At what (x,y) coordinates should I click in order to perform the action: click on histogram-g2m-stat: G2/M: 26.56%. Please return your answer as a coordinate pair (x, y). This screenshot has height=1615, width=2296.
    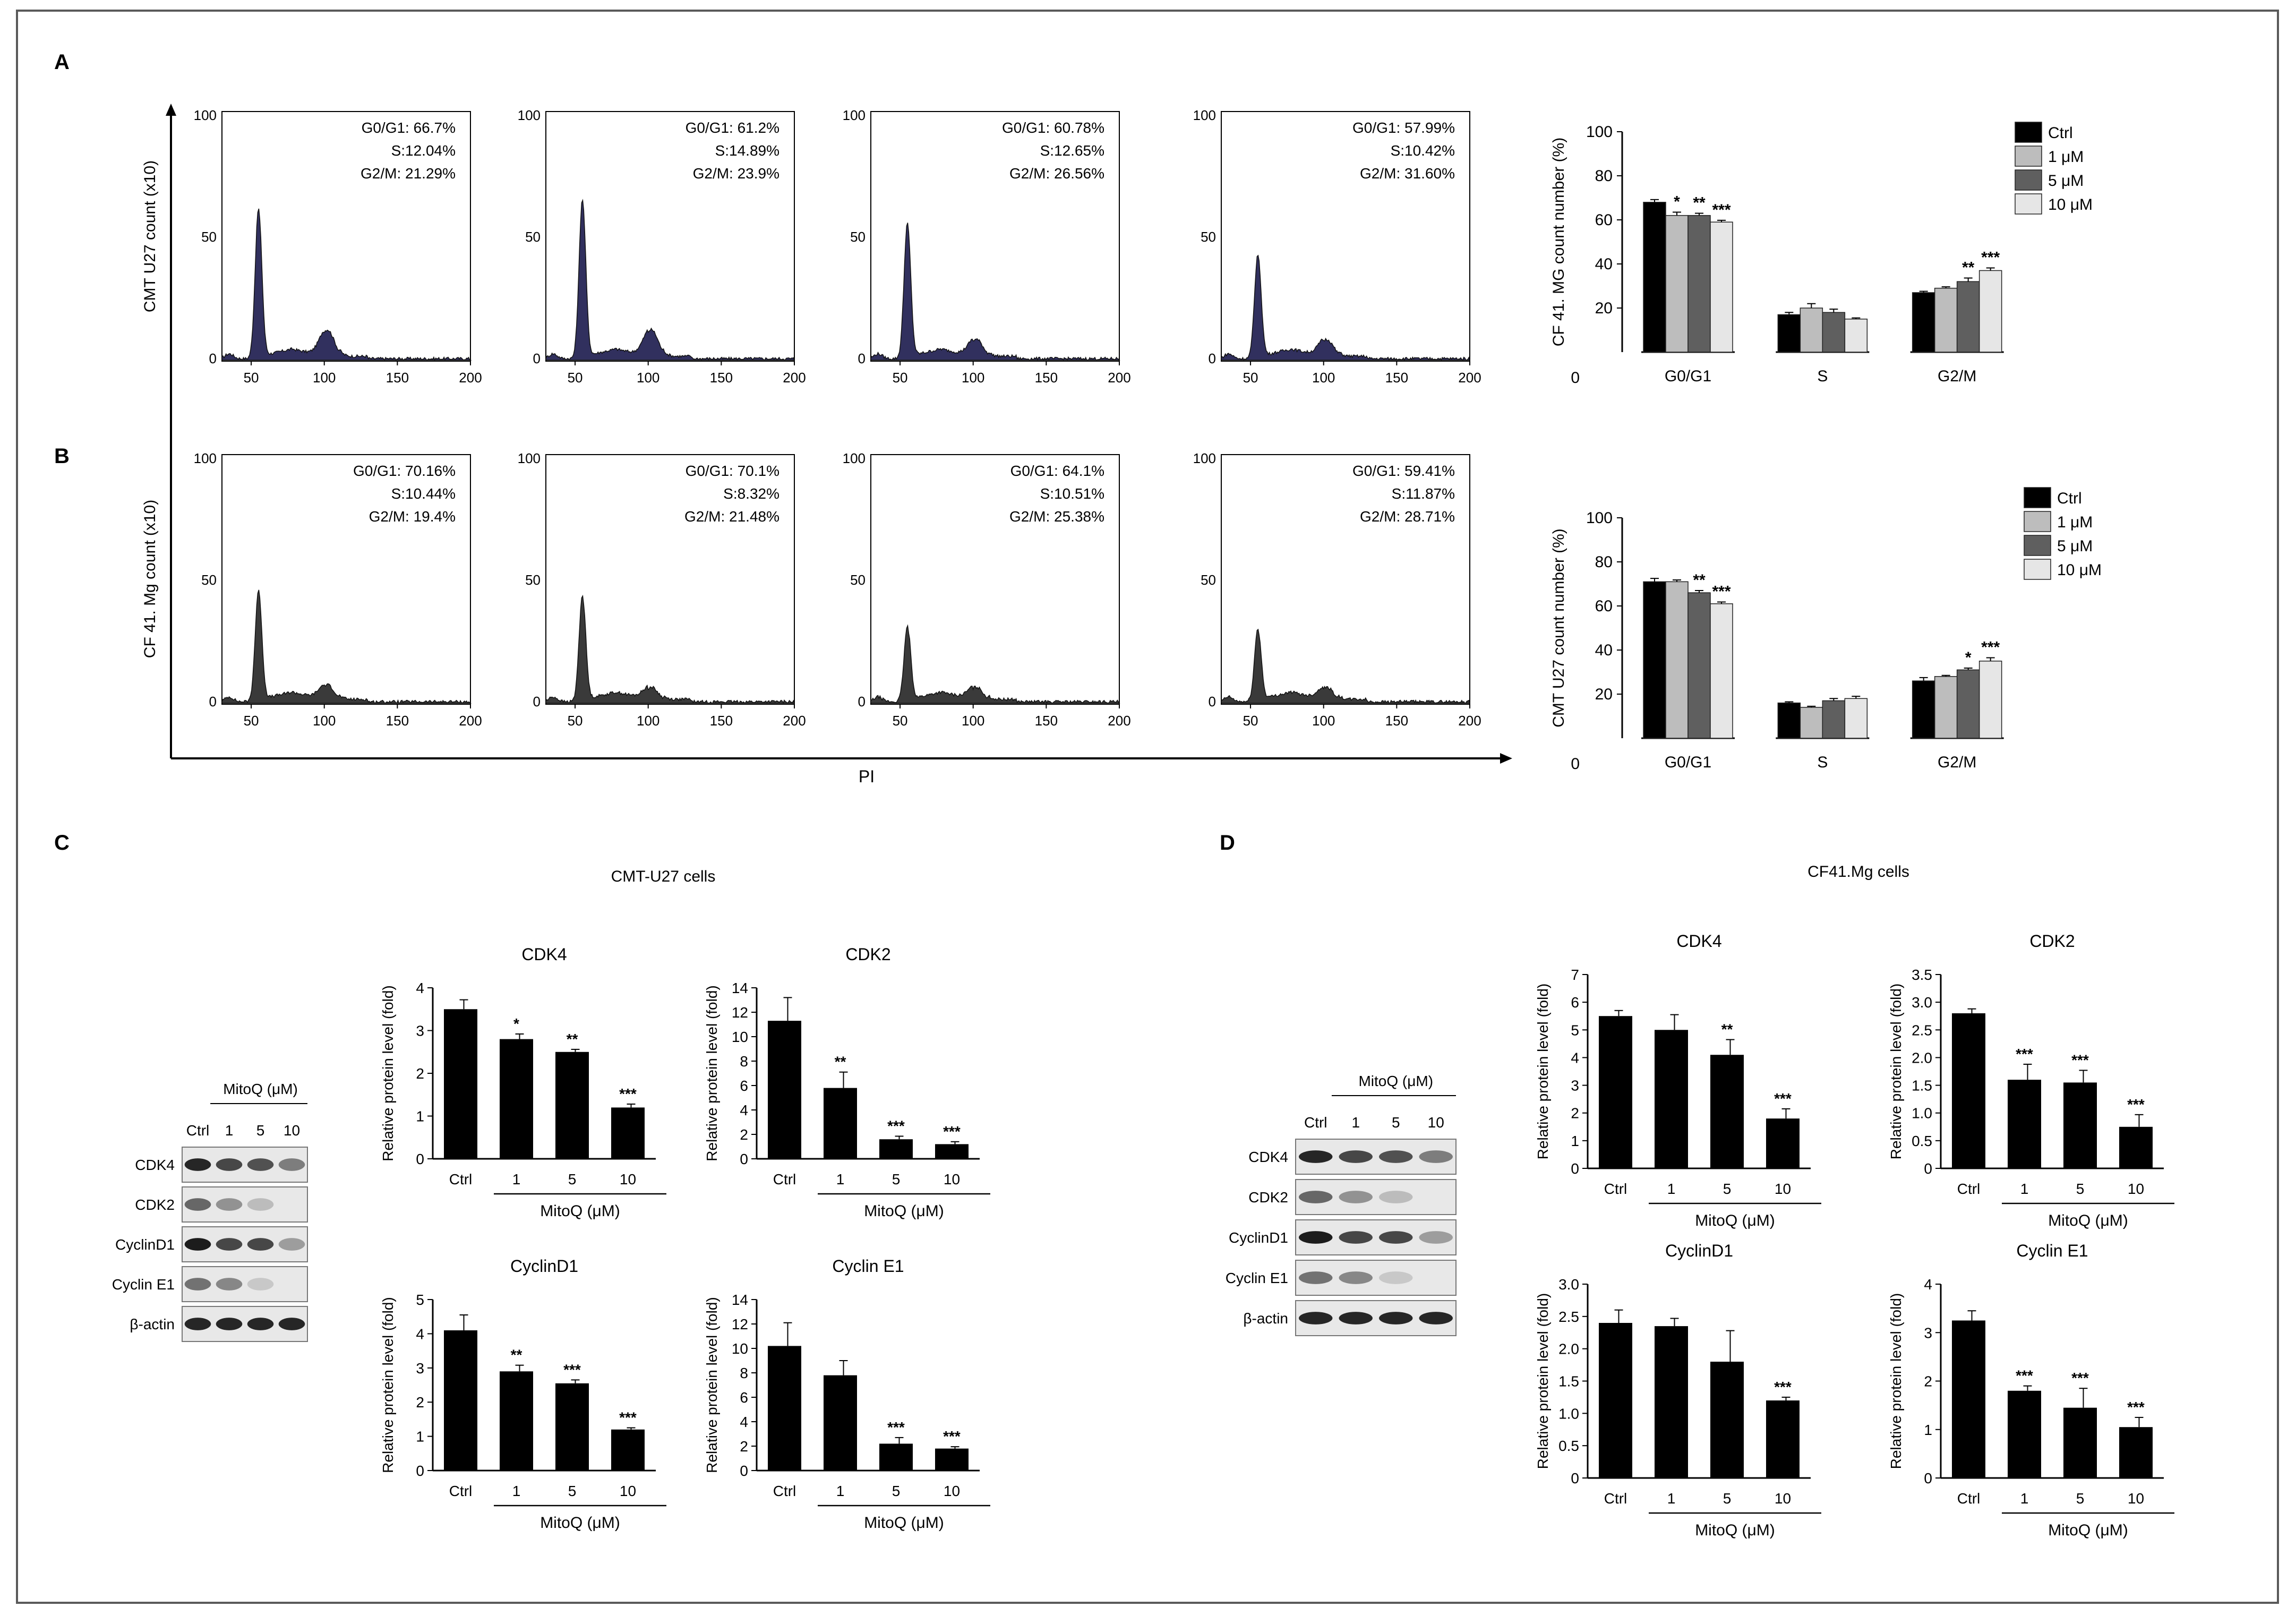
    Looking at the image, I should click on (1056, 173).